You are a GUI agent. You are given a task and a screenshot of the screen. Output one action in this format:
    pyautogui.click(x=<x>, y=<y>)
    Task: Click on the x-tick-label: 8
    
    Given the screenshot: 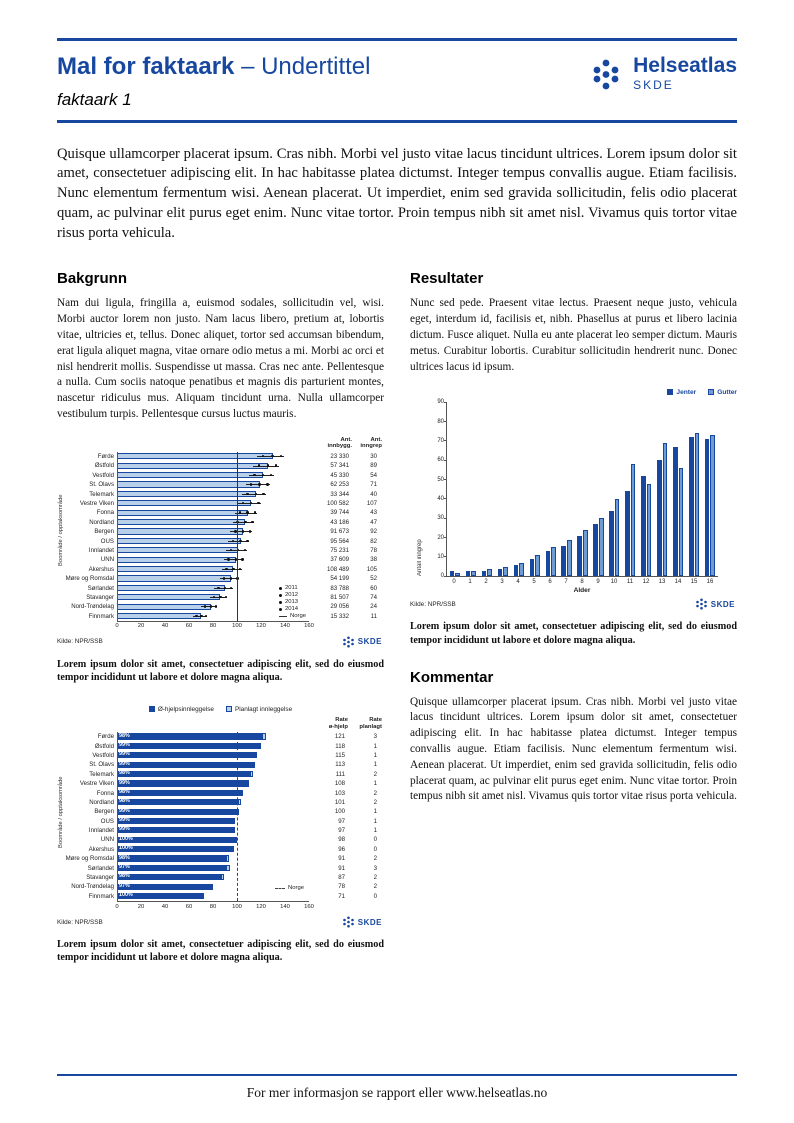 What is the action you would take?
    pyautogui.click(x=582, y=582)
    